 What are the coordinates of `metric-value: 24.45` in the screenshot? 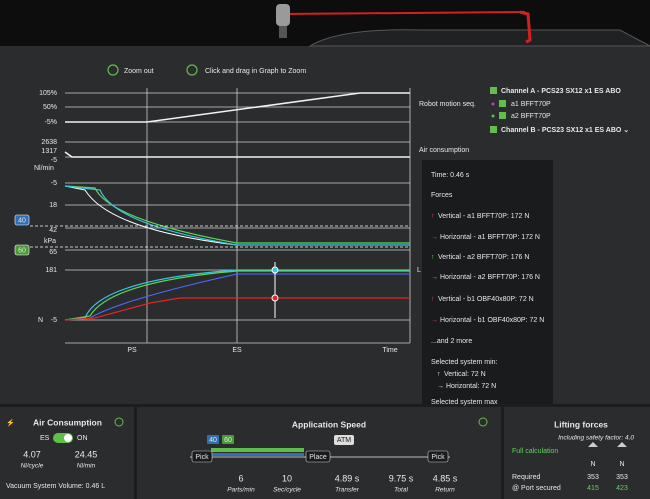 It's located at (86, 454).